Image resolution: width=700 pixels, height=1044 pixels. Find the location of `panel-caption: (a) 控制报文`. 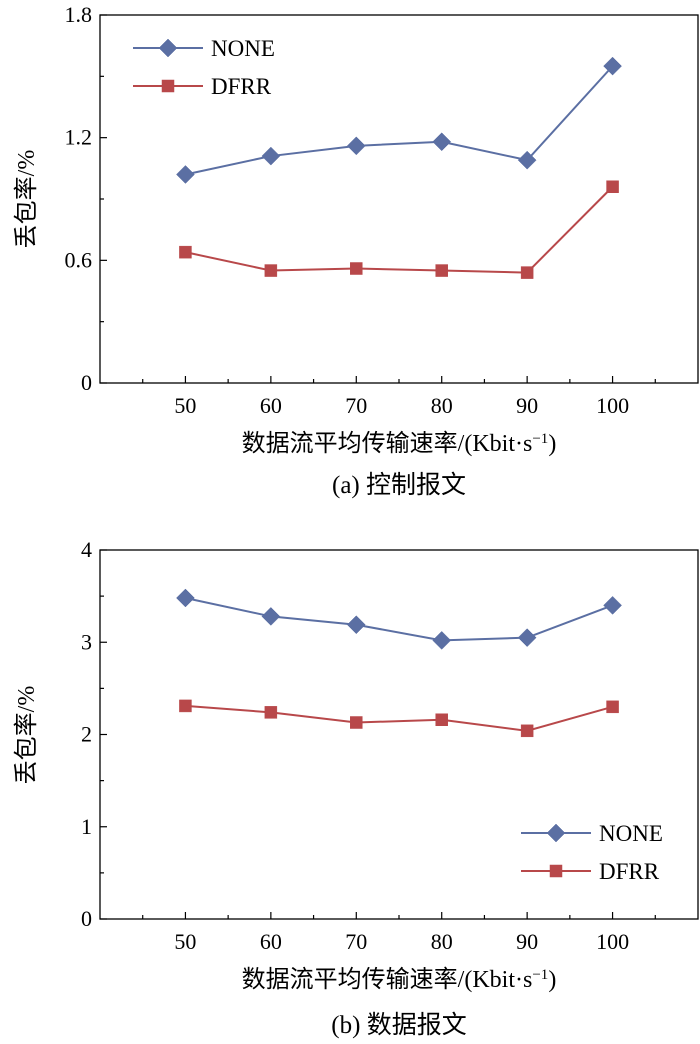

panel-caption: (a) 控制报文 is located at coordinates (399, 485).